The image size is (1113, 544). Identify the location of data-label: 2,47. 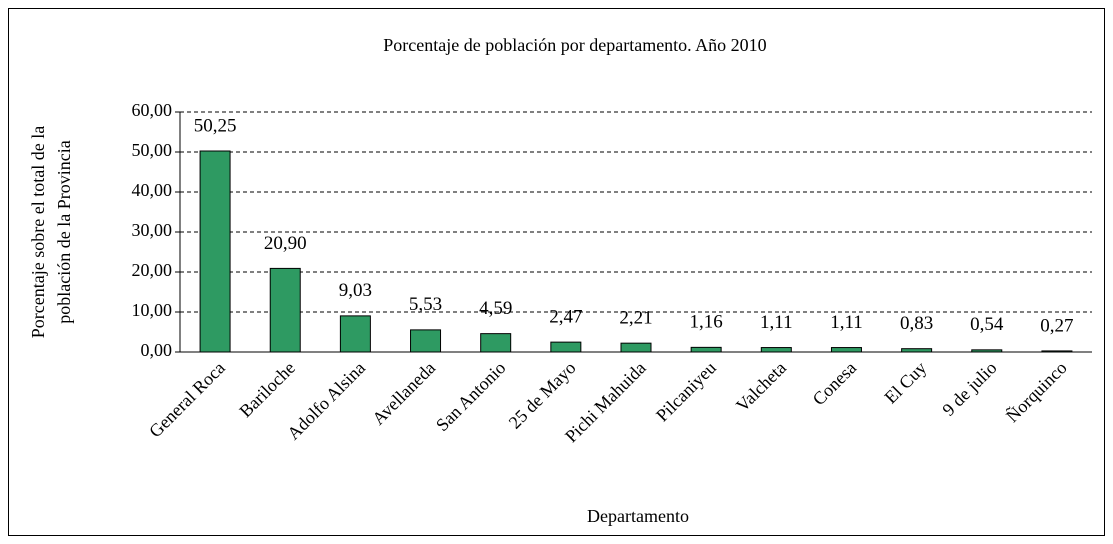
(565, 316).